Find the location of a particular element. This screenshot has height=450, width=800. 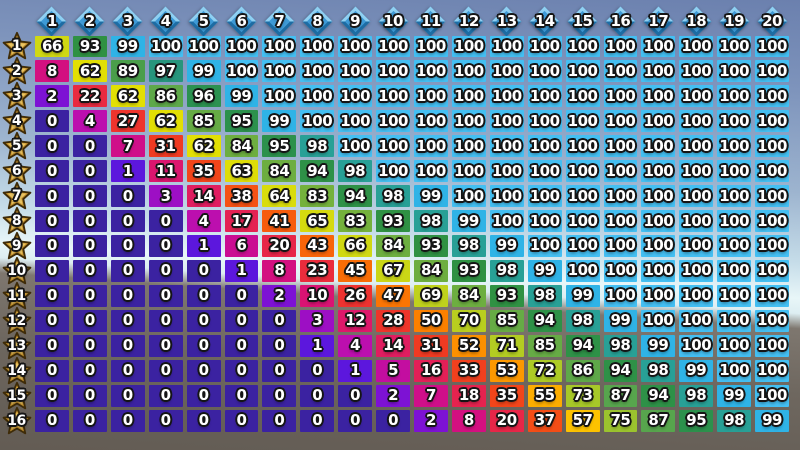

prob-cell-value: 12 is located at coordinates (355, 320).